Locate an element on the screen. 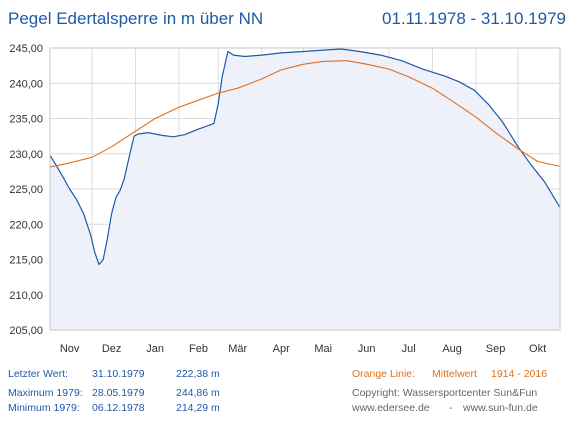 The height and width of the screenshot is (430, 580). x-tick-label: Mär is located at coordinates (237, 349).